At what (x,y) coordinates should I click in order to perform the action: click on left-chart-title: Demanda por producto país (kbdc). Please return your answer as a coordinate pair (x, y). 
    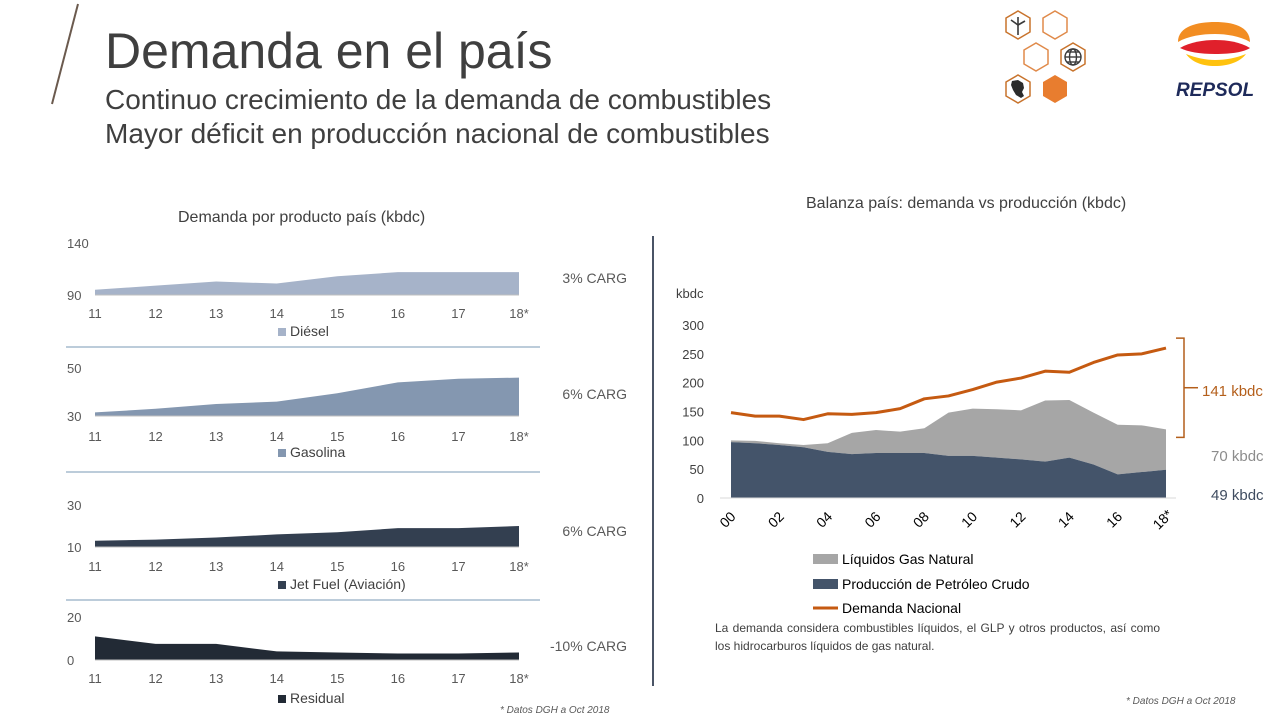
    Looking at the image, I should click on (302, 217).